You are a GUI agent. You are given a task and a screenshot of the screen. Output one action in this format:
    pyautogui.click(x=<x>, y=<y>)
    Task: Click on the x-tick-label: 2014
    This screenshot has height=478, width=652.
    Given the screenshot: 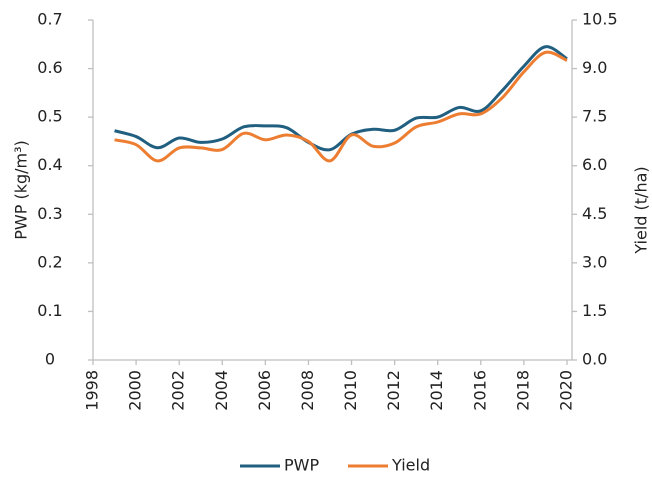 What is the action you would take?
    pyautogui.click(x=436, y=390)
    